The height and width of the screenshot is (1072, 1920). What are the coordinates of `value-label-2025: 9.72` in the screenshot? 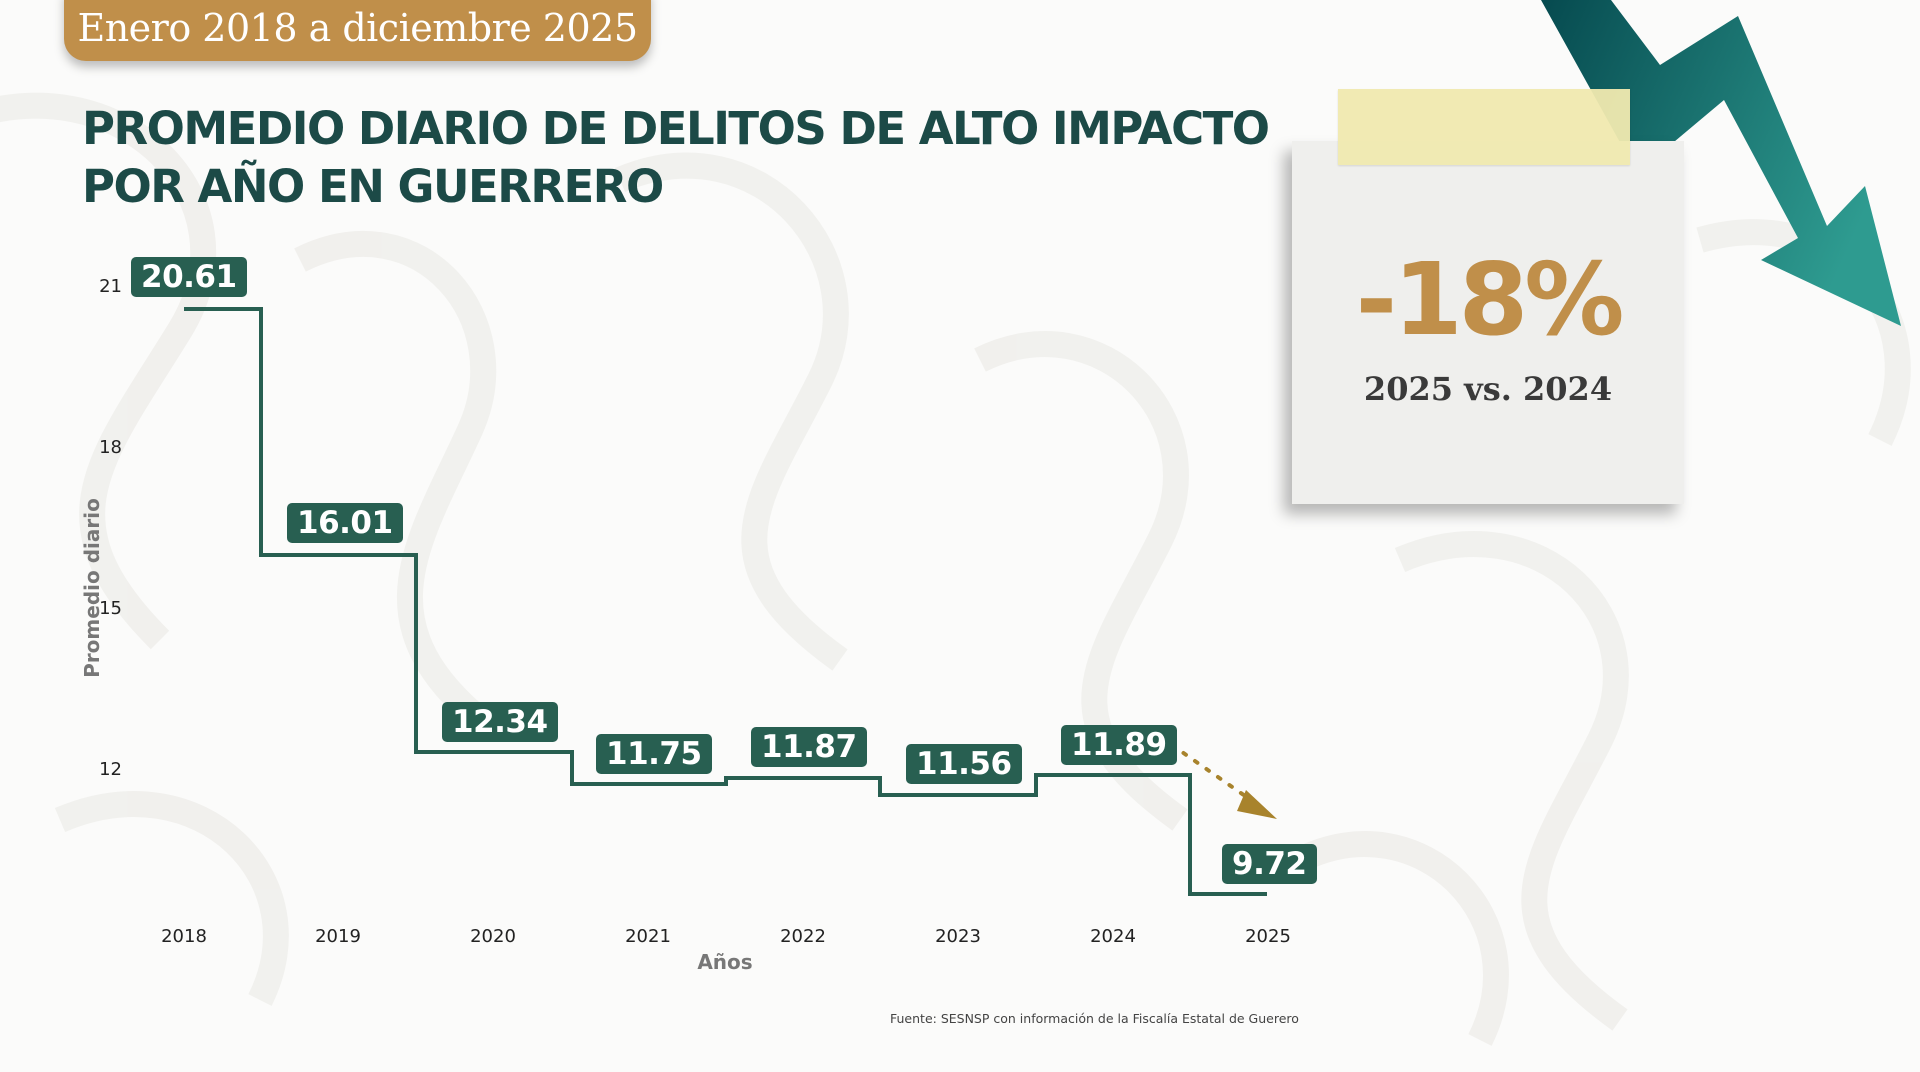 It's located at (1269, 864).